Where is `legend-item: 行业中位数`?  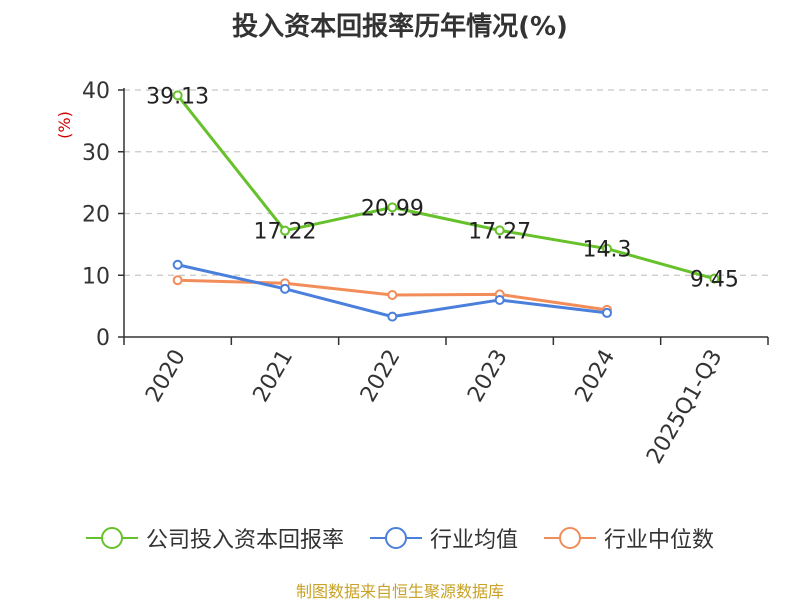 legend-item: 行业中位数 is located at coordinates (629, 538).